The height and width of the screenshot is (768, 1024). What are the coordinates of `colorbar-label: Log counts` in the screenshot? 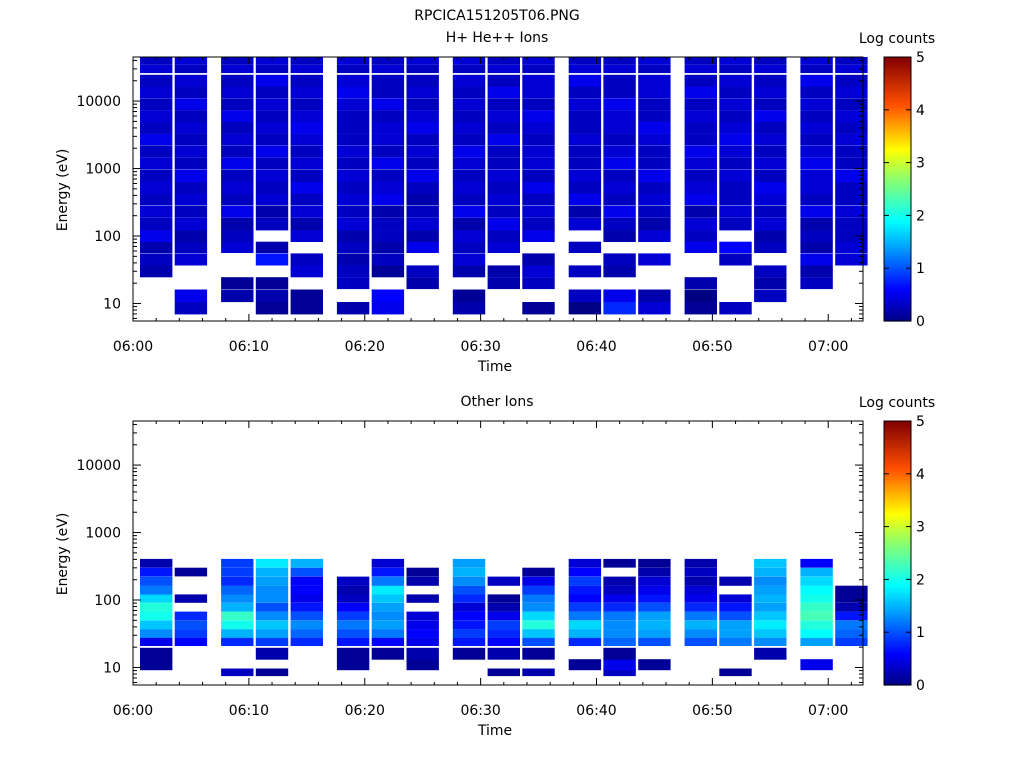 It's located at (897, 39).